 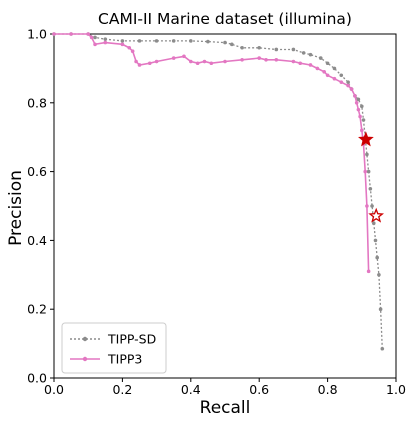 What do you see at coordinates (85, 339) in the screenshot?
I see `legend-tipp-sd-marker` at bounding box center [85, 339].